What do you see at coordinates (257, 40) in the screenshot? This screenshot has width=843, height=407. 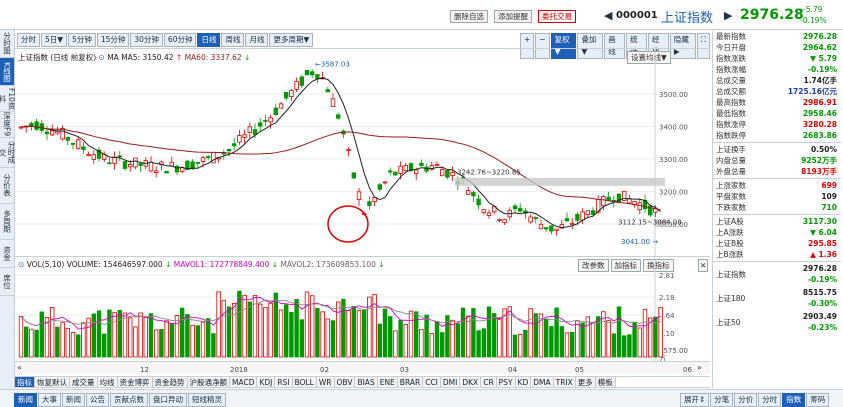 I see `period-tab-8: 月线` at bounding box center [257, 40].